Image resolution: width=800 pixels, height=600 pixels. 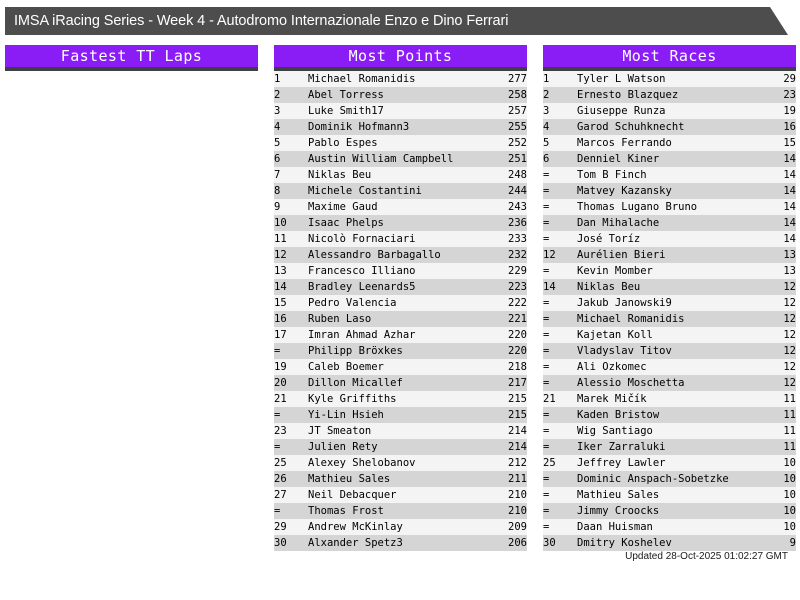 I want to click on table-row: = Kaden Bristow 11, so click(x=669, y=415).